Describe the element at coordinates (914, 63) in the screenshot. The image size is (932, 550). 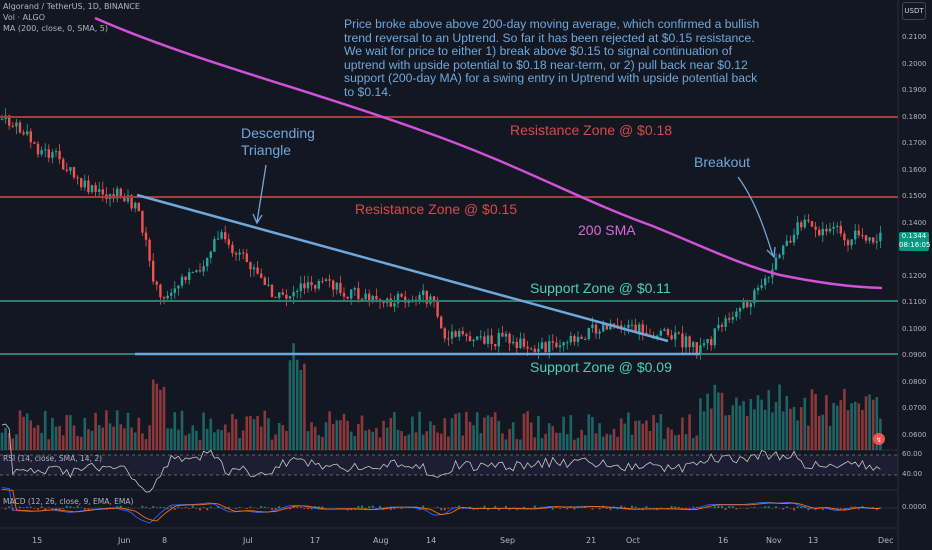
I see `price-tick-label: 0.2000` at that location.